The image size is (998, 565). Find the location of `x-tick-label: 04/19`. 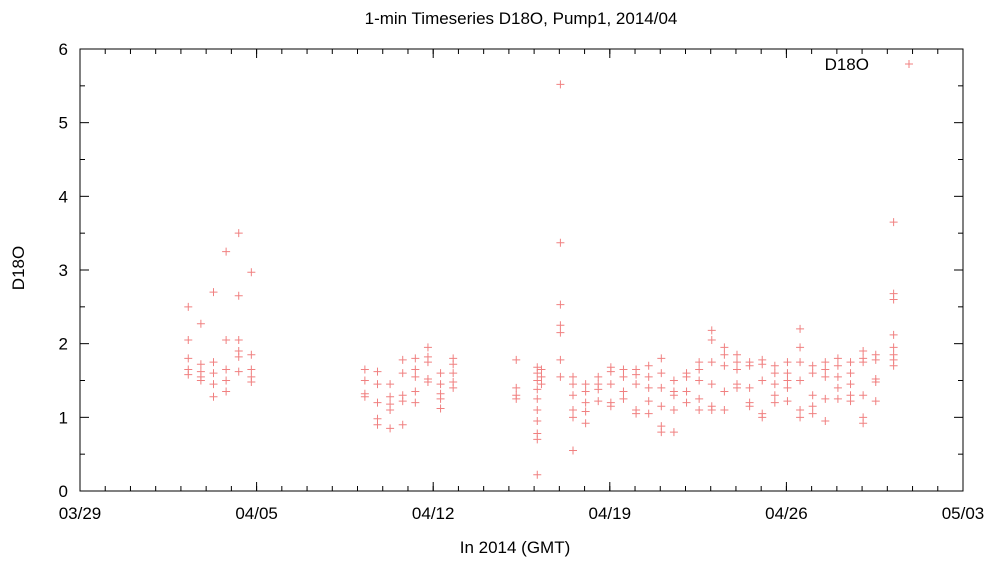

x-tick-label: 04/19 is located at coordinates (610, 513).